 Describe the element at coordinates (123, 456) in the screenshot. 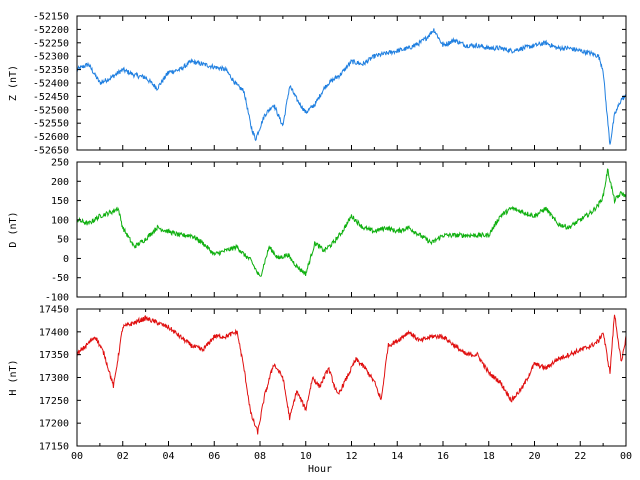

I see `x-tick-label-1: 02` at that location.